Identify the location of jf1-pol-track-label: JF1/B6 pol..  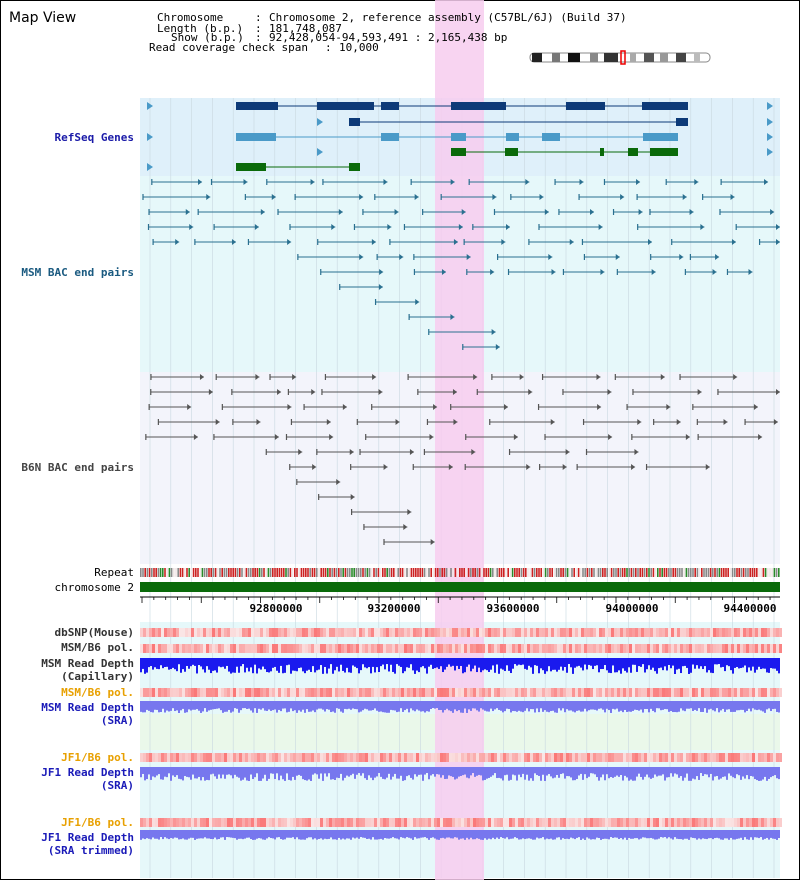
(97, 757).